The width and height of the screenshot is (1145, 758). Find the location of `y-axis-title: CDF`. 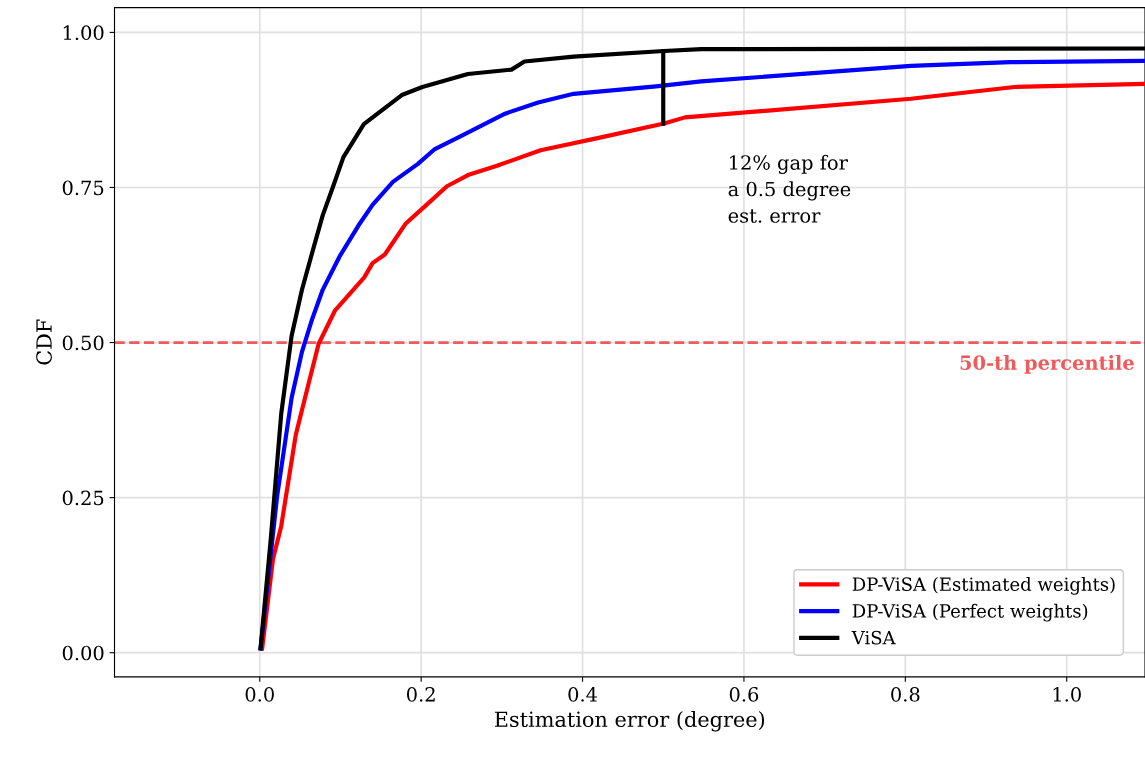

y-axis-title: CDF is located at coordinates (44, 342).